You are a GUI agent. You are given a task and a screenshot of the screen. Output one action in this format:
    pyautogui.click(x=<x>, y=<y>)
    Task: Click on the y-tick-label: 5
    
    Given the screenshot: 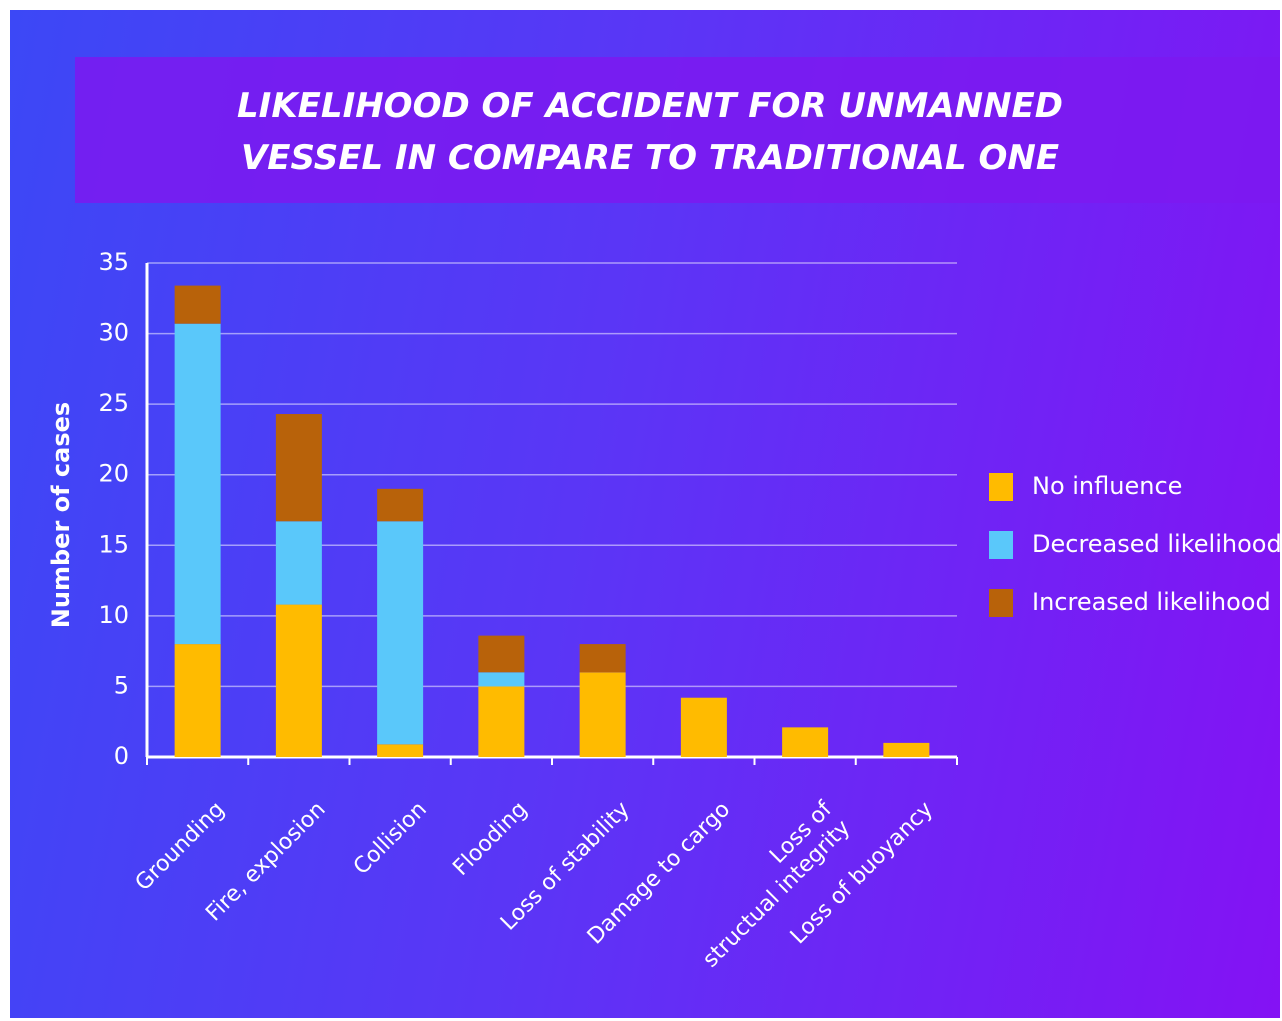 What is the action you would take?
    pyautogui.click(x=121, y=685)
    